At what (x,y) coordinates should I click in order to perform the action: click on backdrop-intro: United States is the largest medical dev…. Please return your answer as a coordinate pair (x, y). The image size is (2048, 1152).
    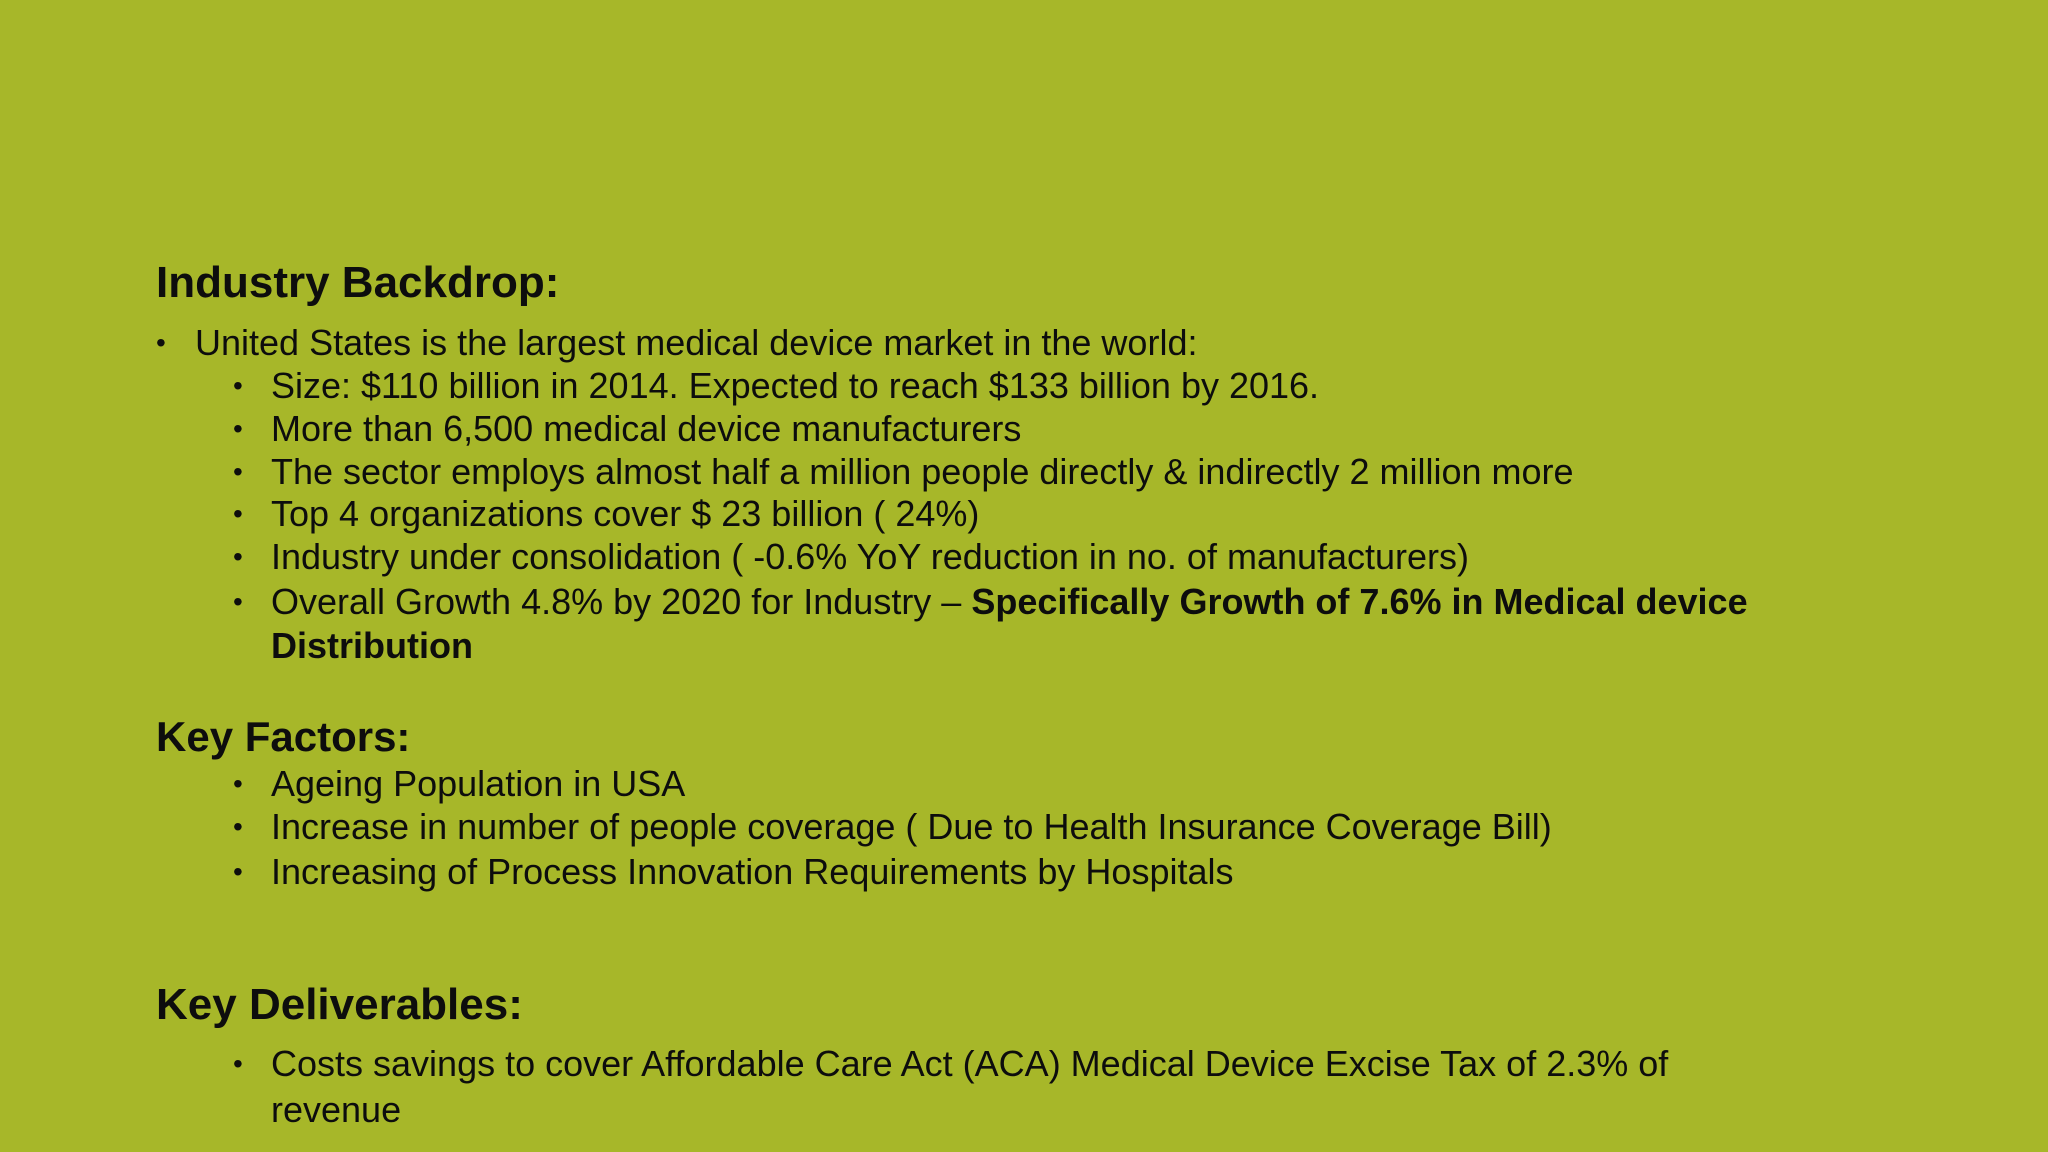
    Looking at the image, I should click on (696, 342).